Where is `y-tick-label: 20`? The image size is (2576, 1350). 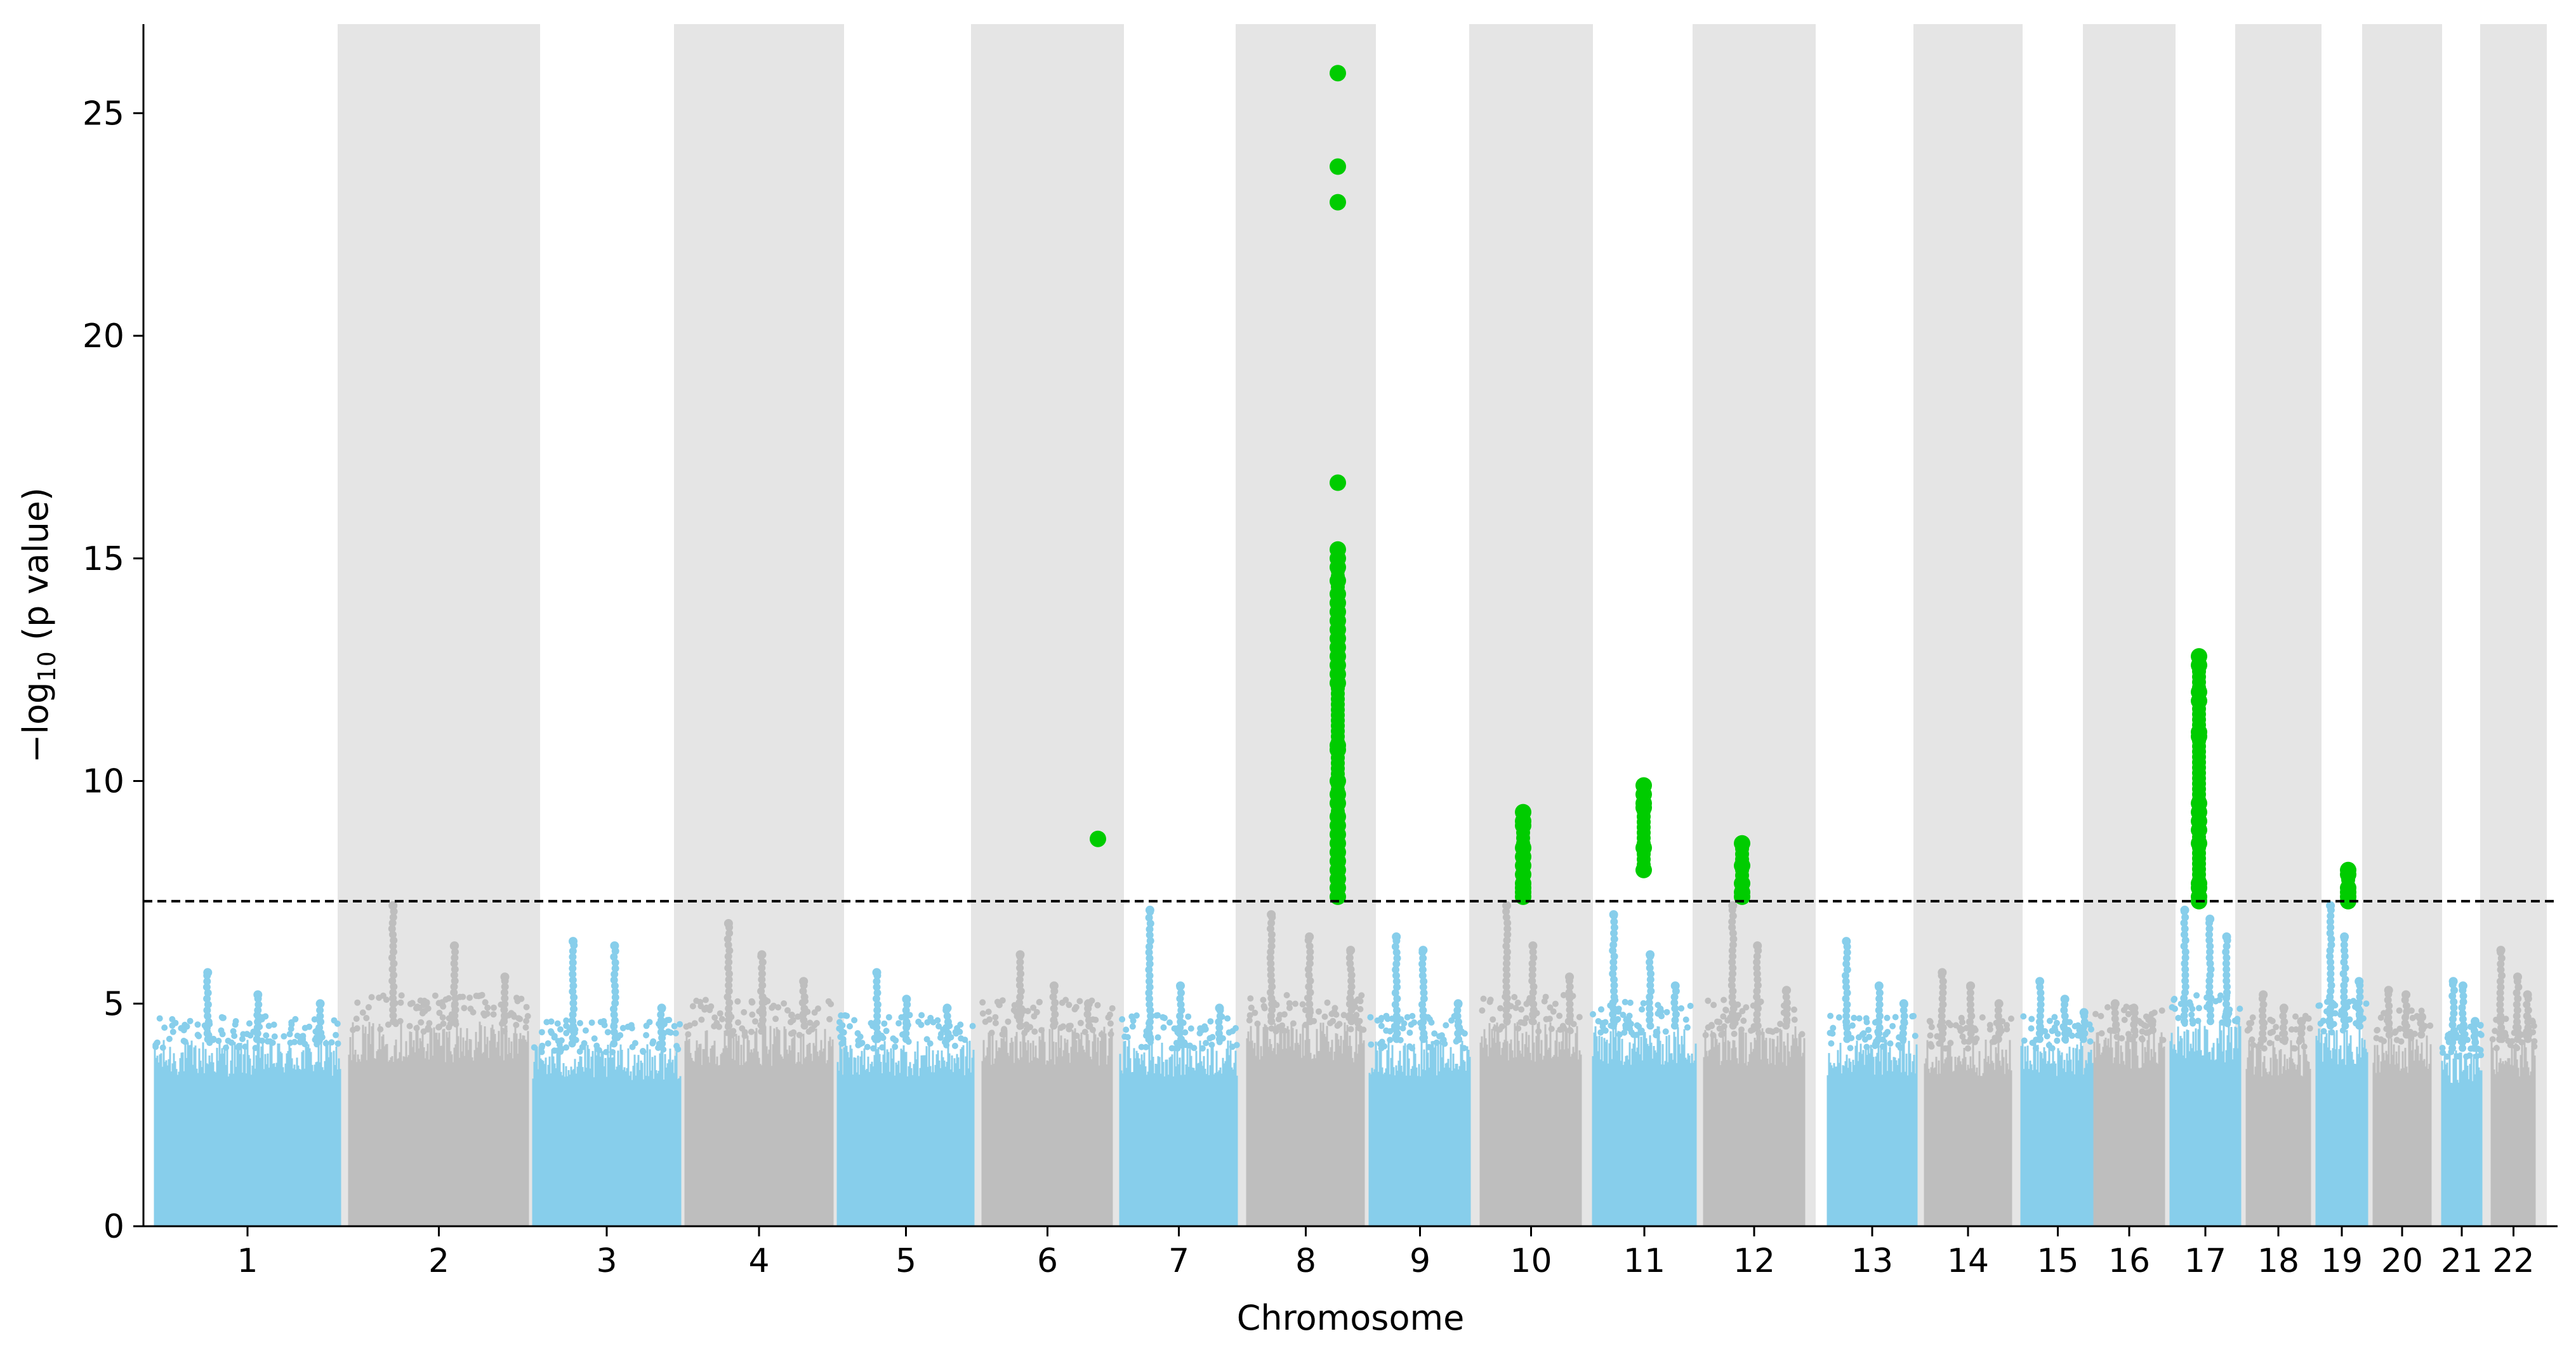
y-tick-label: 20 is located at coordinates (103, 336).